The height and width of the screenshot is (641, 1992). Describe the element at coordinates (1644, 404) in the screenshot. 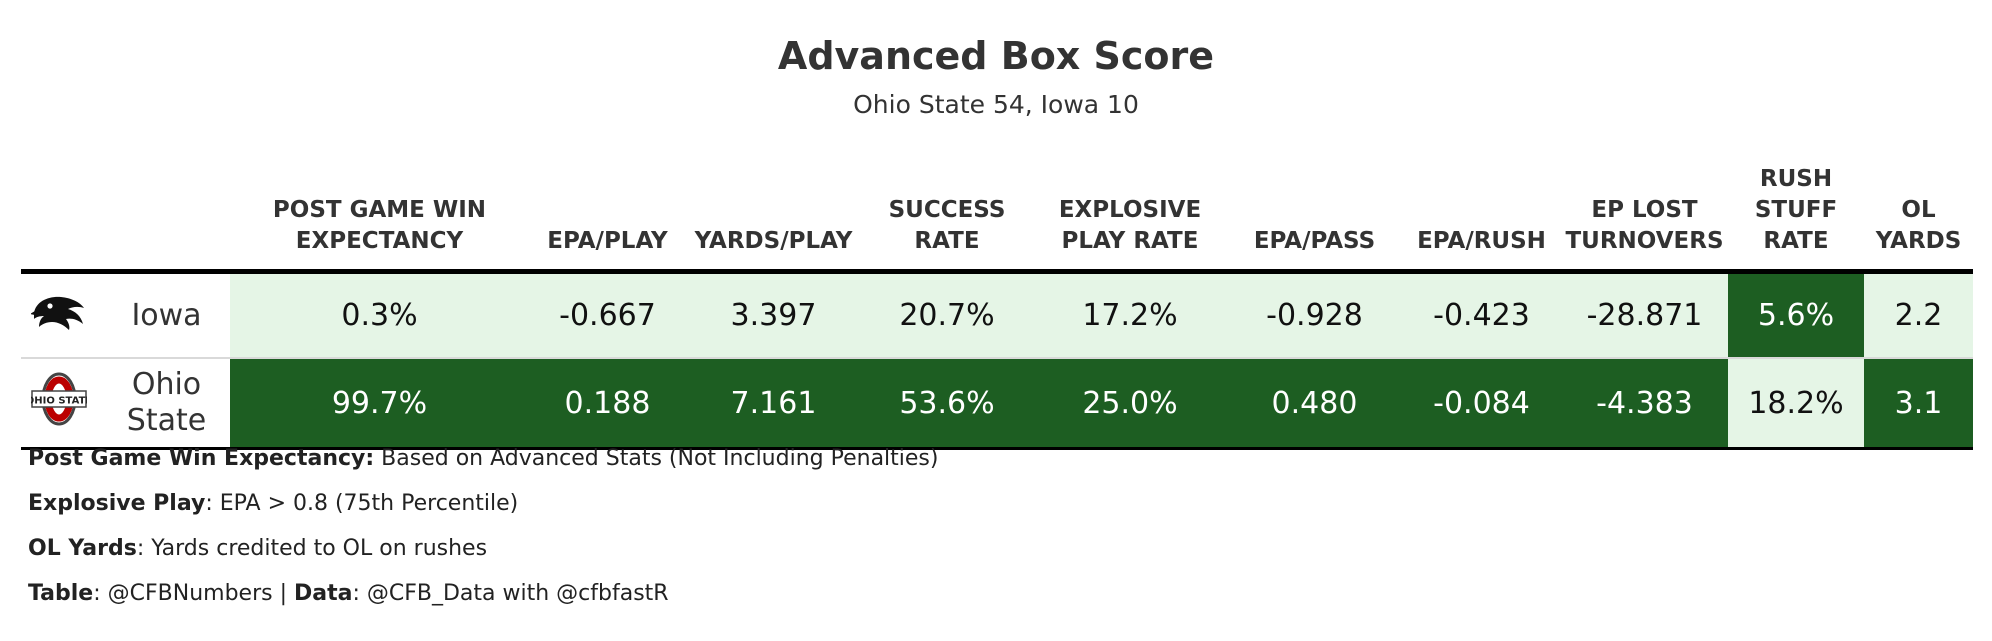

I see `stat-cell-ep-lost: -4.383` at that location.